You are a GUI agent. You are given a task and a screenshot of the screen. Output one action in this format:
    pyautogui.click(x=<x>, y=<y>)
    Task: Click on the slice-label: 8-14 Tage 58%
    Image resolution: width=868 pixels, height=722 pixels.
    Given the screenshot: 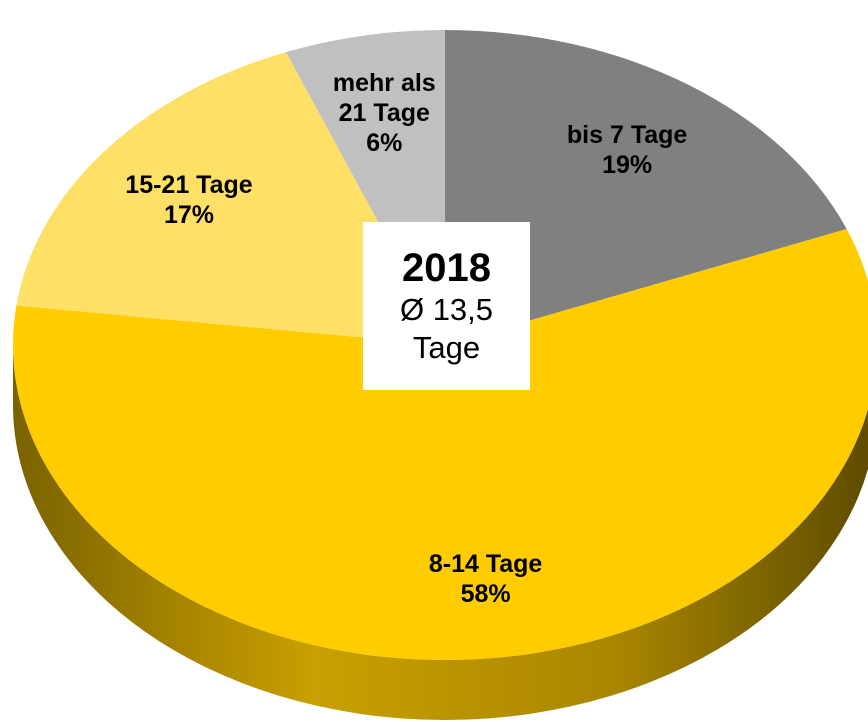 What is the action you would take?
    pyautogui.click(x=485, y=579)
    